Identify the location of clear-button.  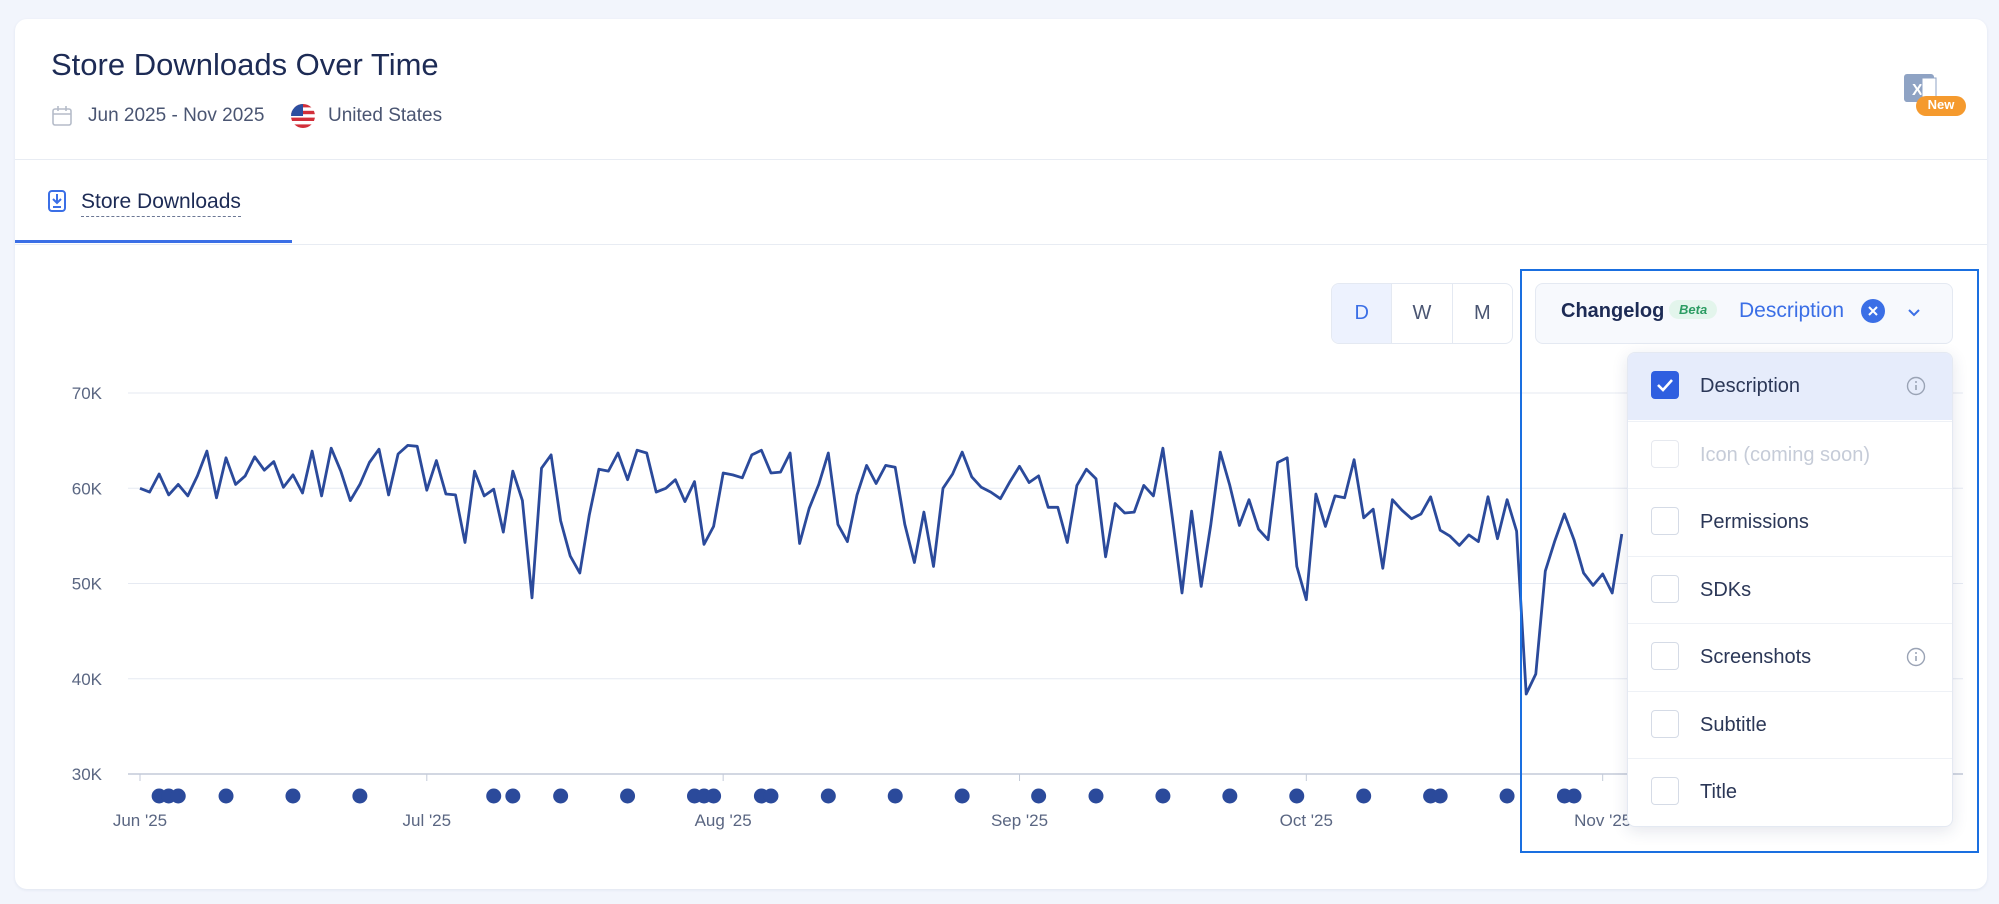
(1873, 311).